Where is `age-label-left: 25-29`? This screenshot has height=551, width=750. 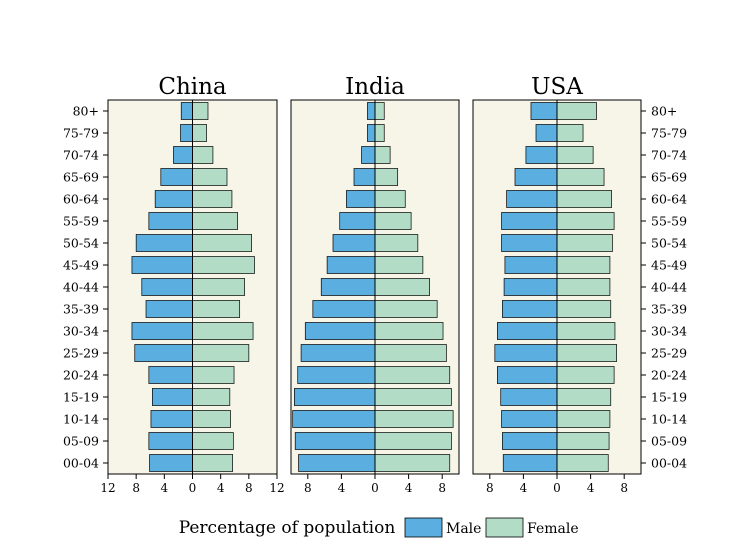
age-label-left: 25-29 is located at coordinates (81, 353).